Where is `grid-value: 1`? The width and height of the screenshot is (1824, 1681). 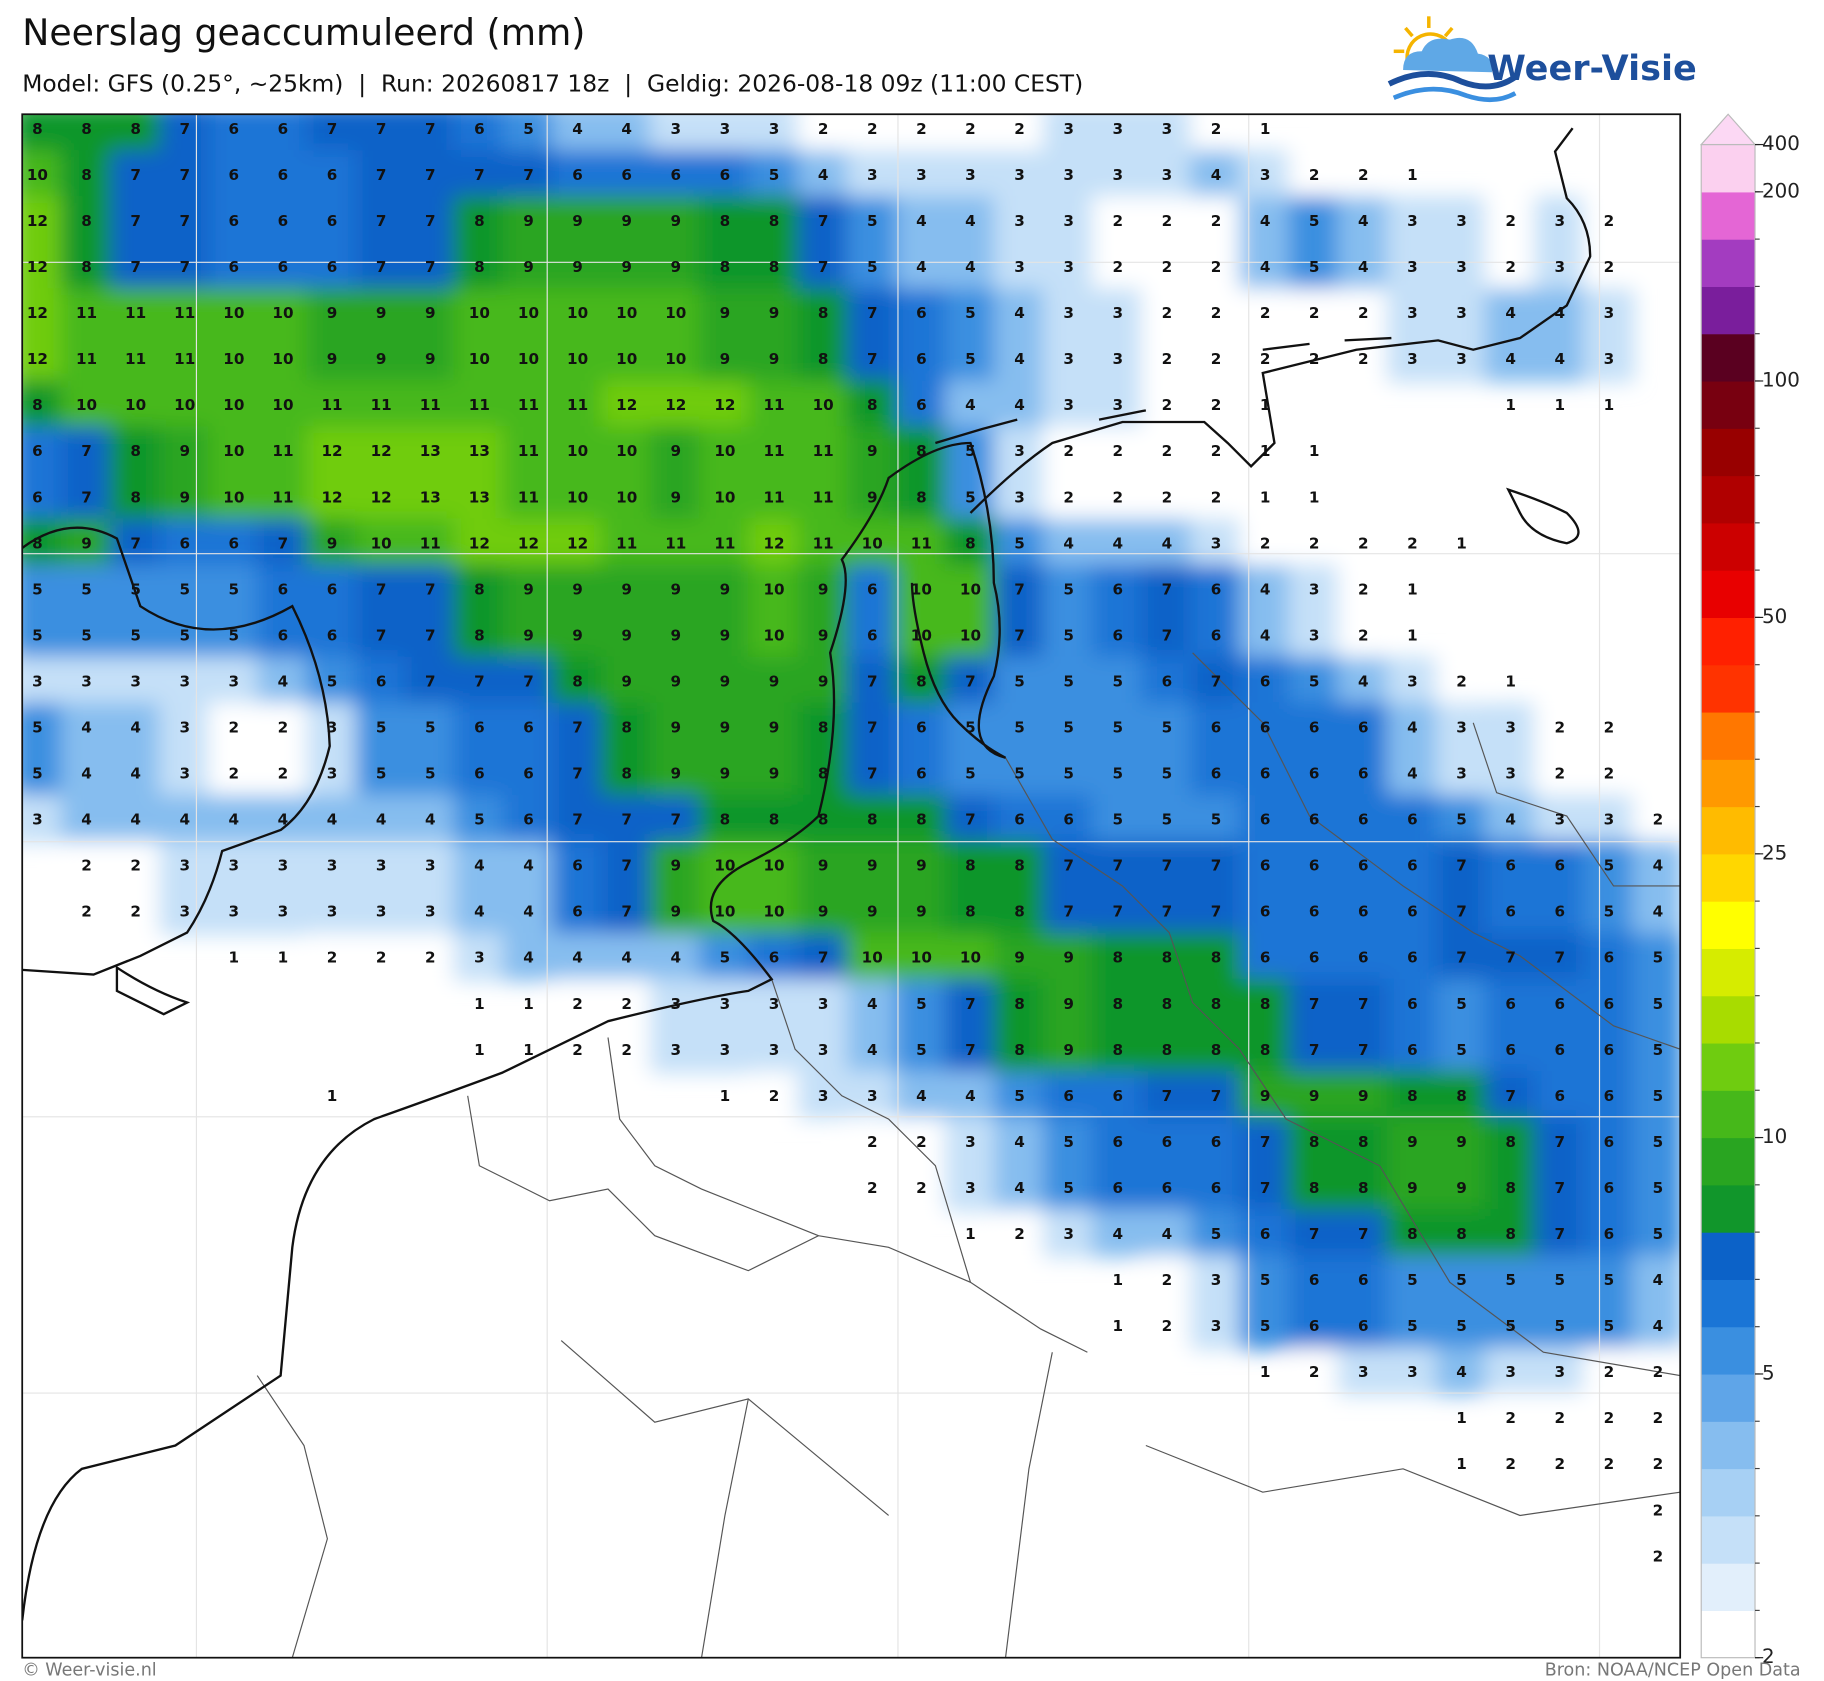 grid-value: 1 is located at coordinates (479, 1050).